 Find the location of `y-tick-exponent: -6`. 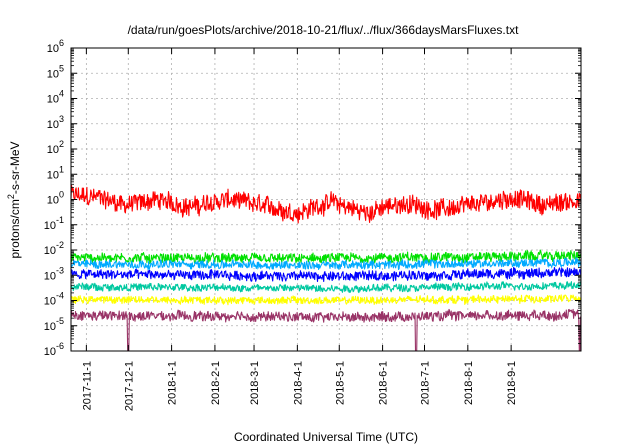

y-tick-exponent: -6 is located at coordinates (60, 346).